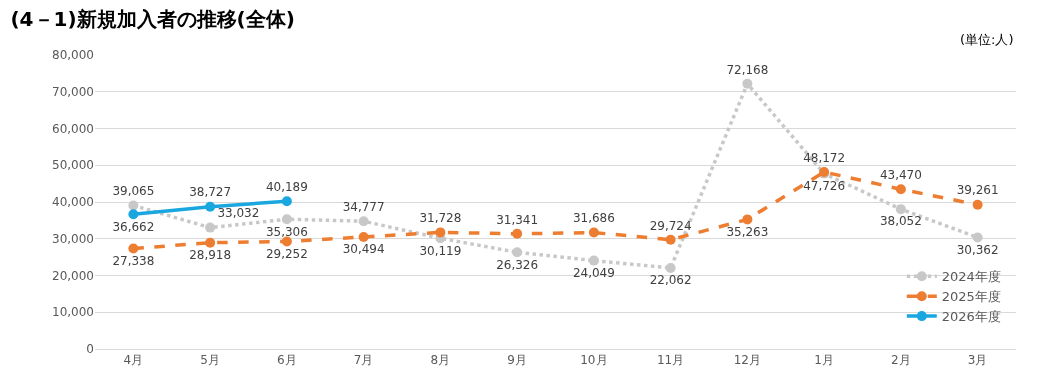 The width and height of the screenshot is (1046, 384). I want to click on legend-label: 2026年度, so click(971, 317).